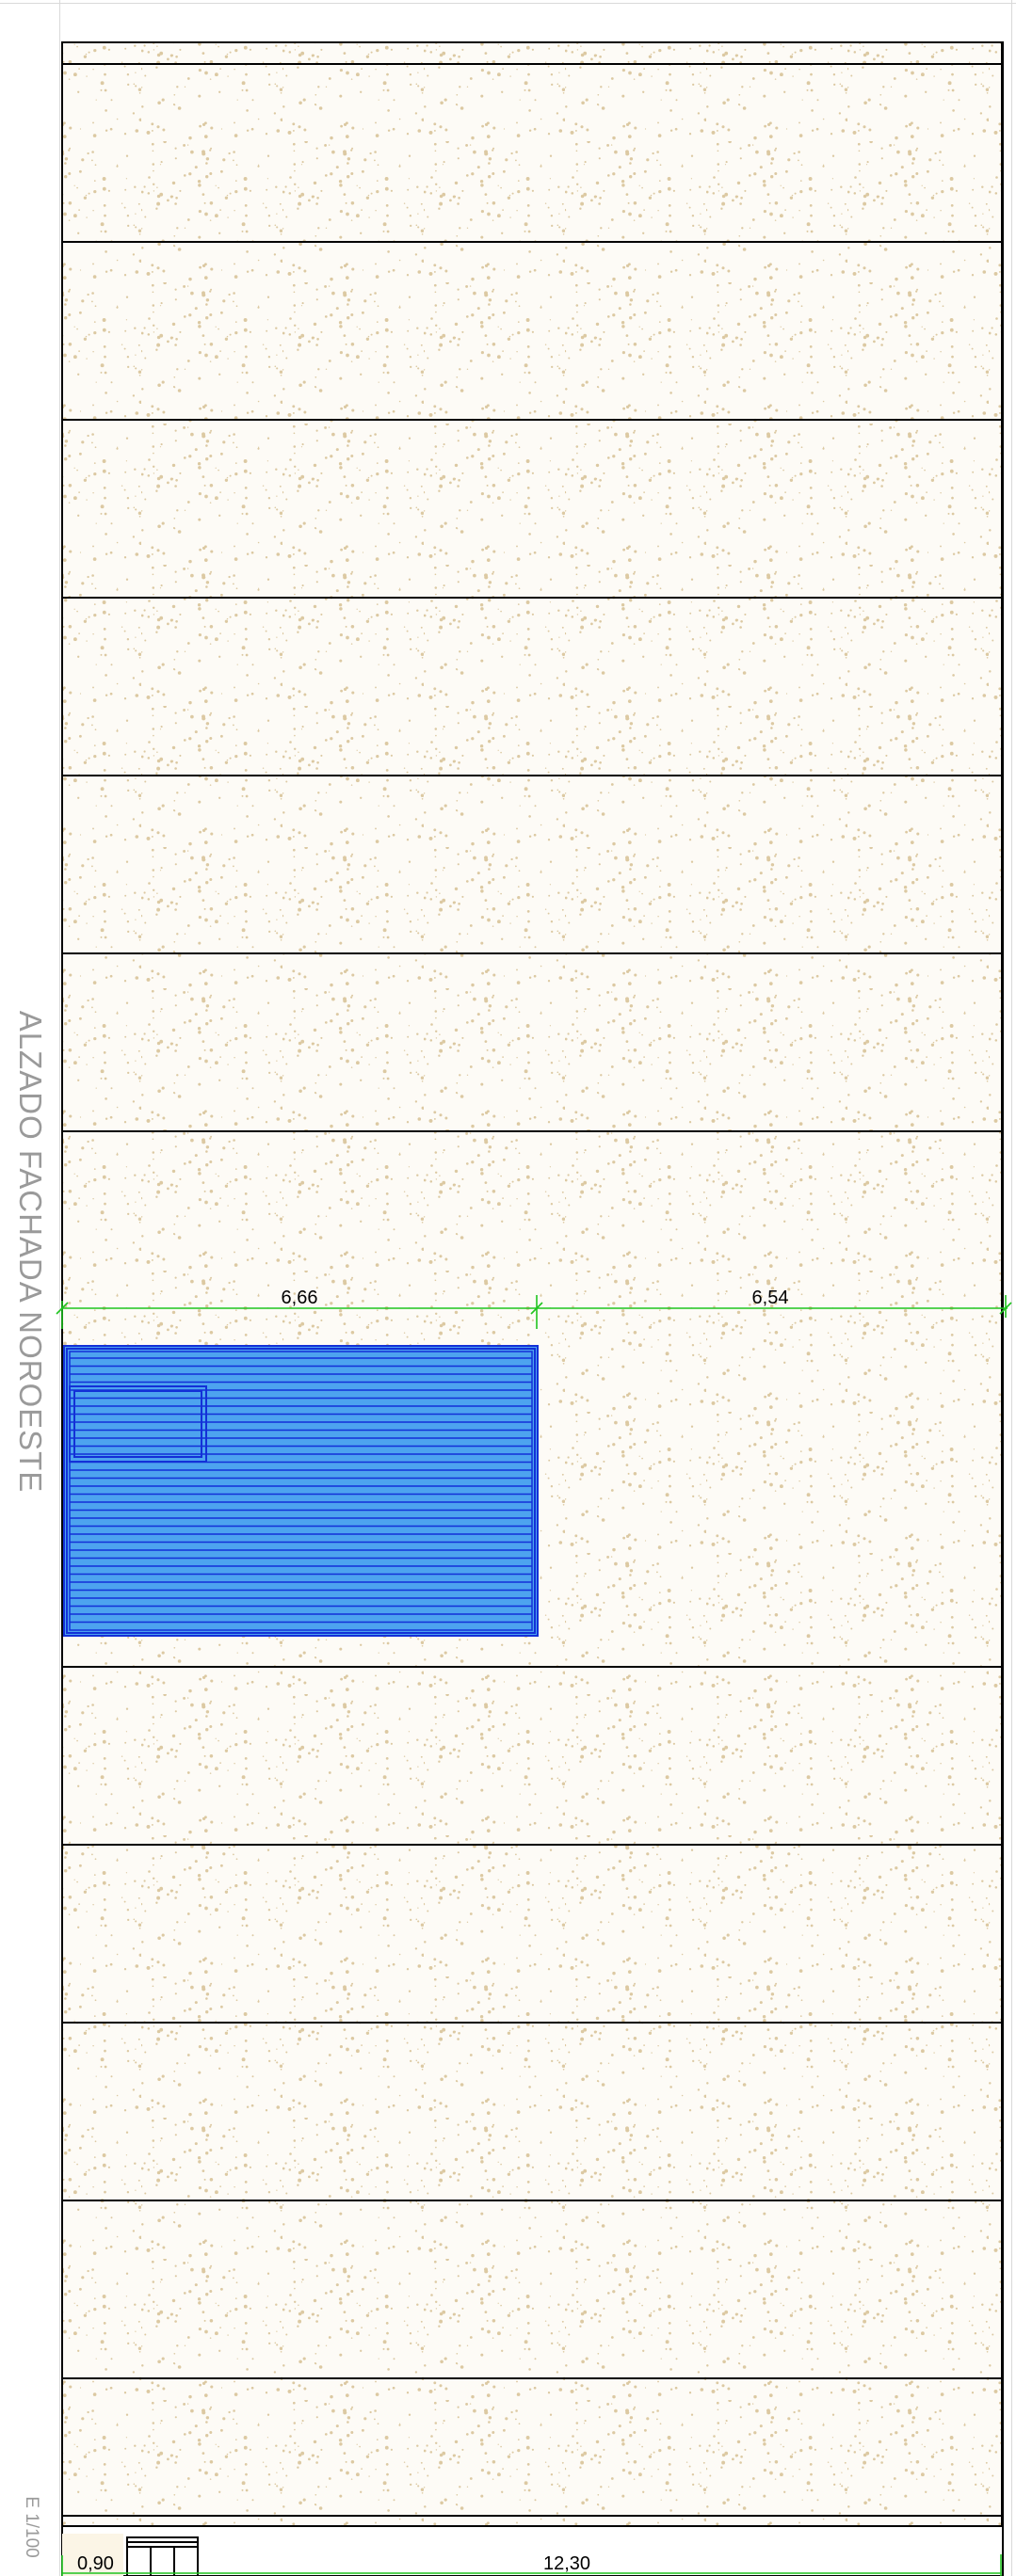  Describe the element at coordinates (95, 2563) in the screenshot. I see `dimension-label-lower-left: 0,90` at that location.